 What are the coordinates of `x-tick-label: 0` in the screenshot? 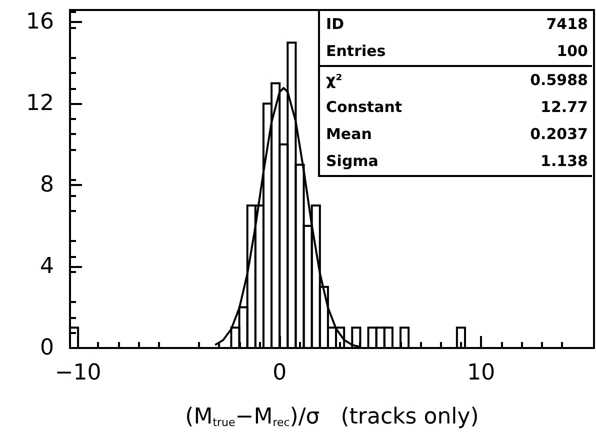 It's located at (279, 373).